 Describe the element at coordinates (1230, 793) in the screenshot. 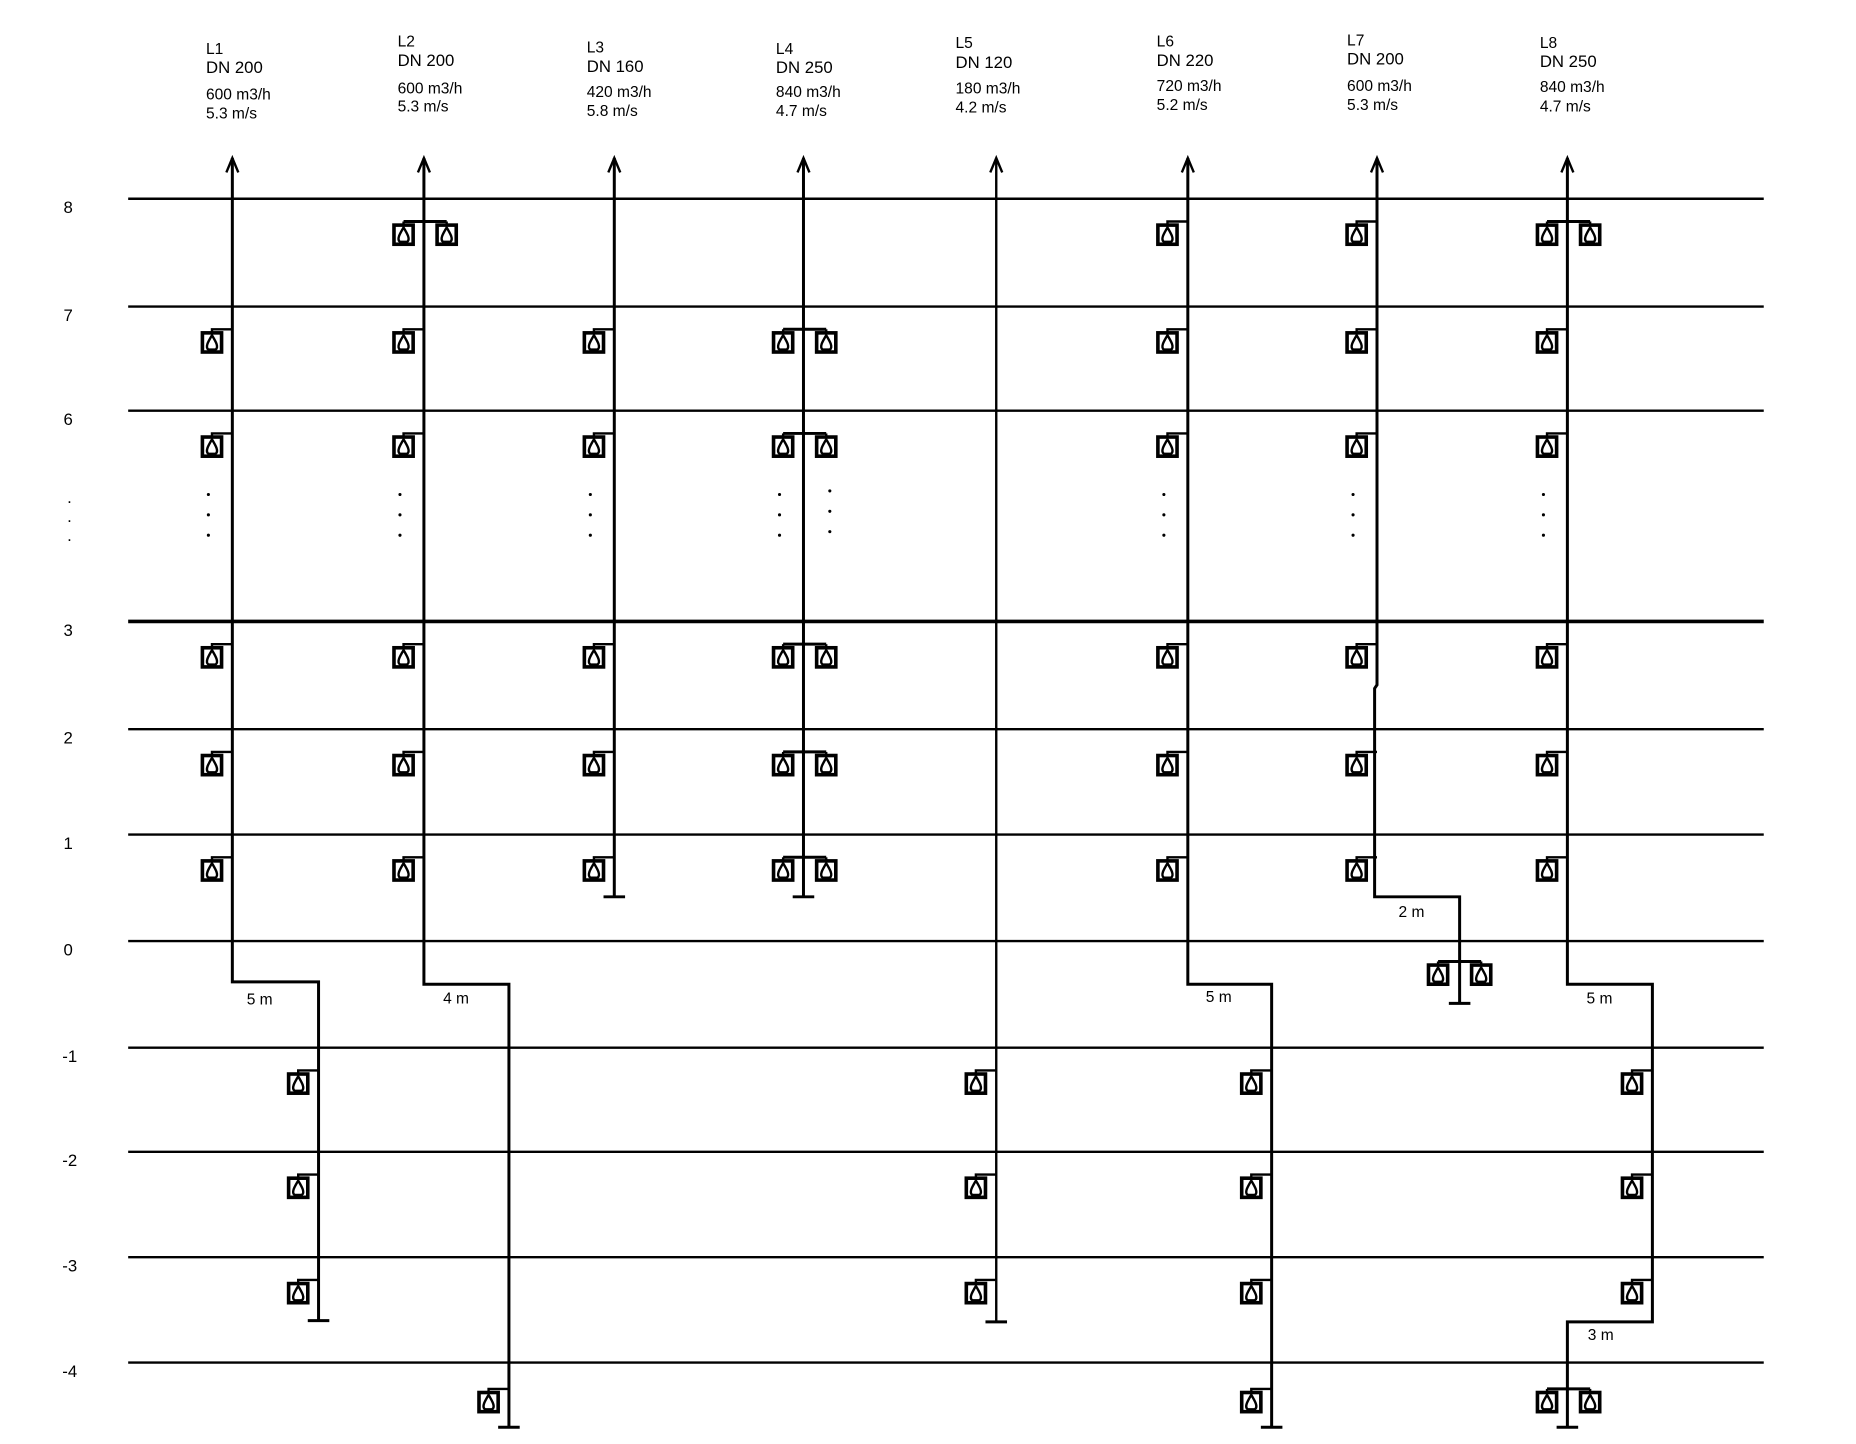

I see `riser-pipe` at that location.